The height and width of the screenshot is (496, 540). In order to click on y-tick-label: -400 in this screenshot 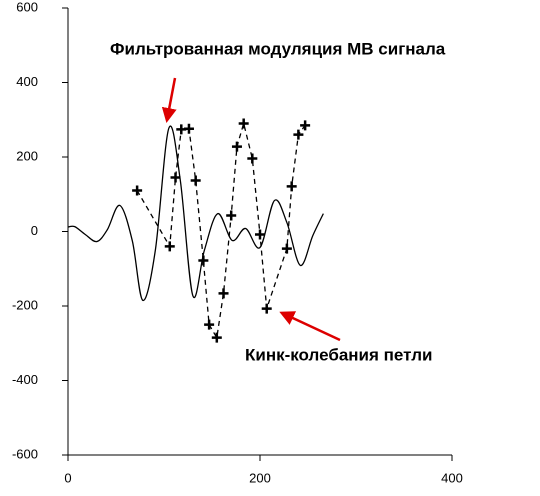, I will do `click(25, 379)`.